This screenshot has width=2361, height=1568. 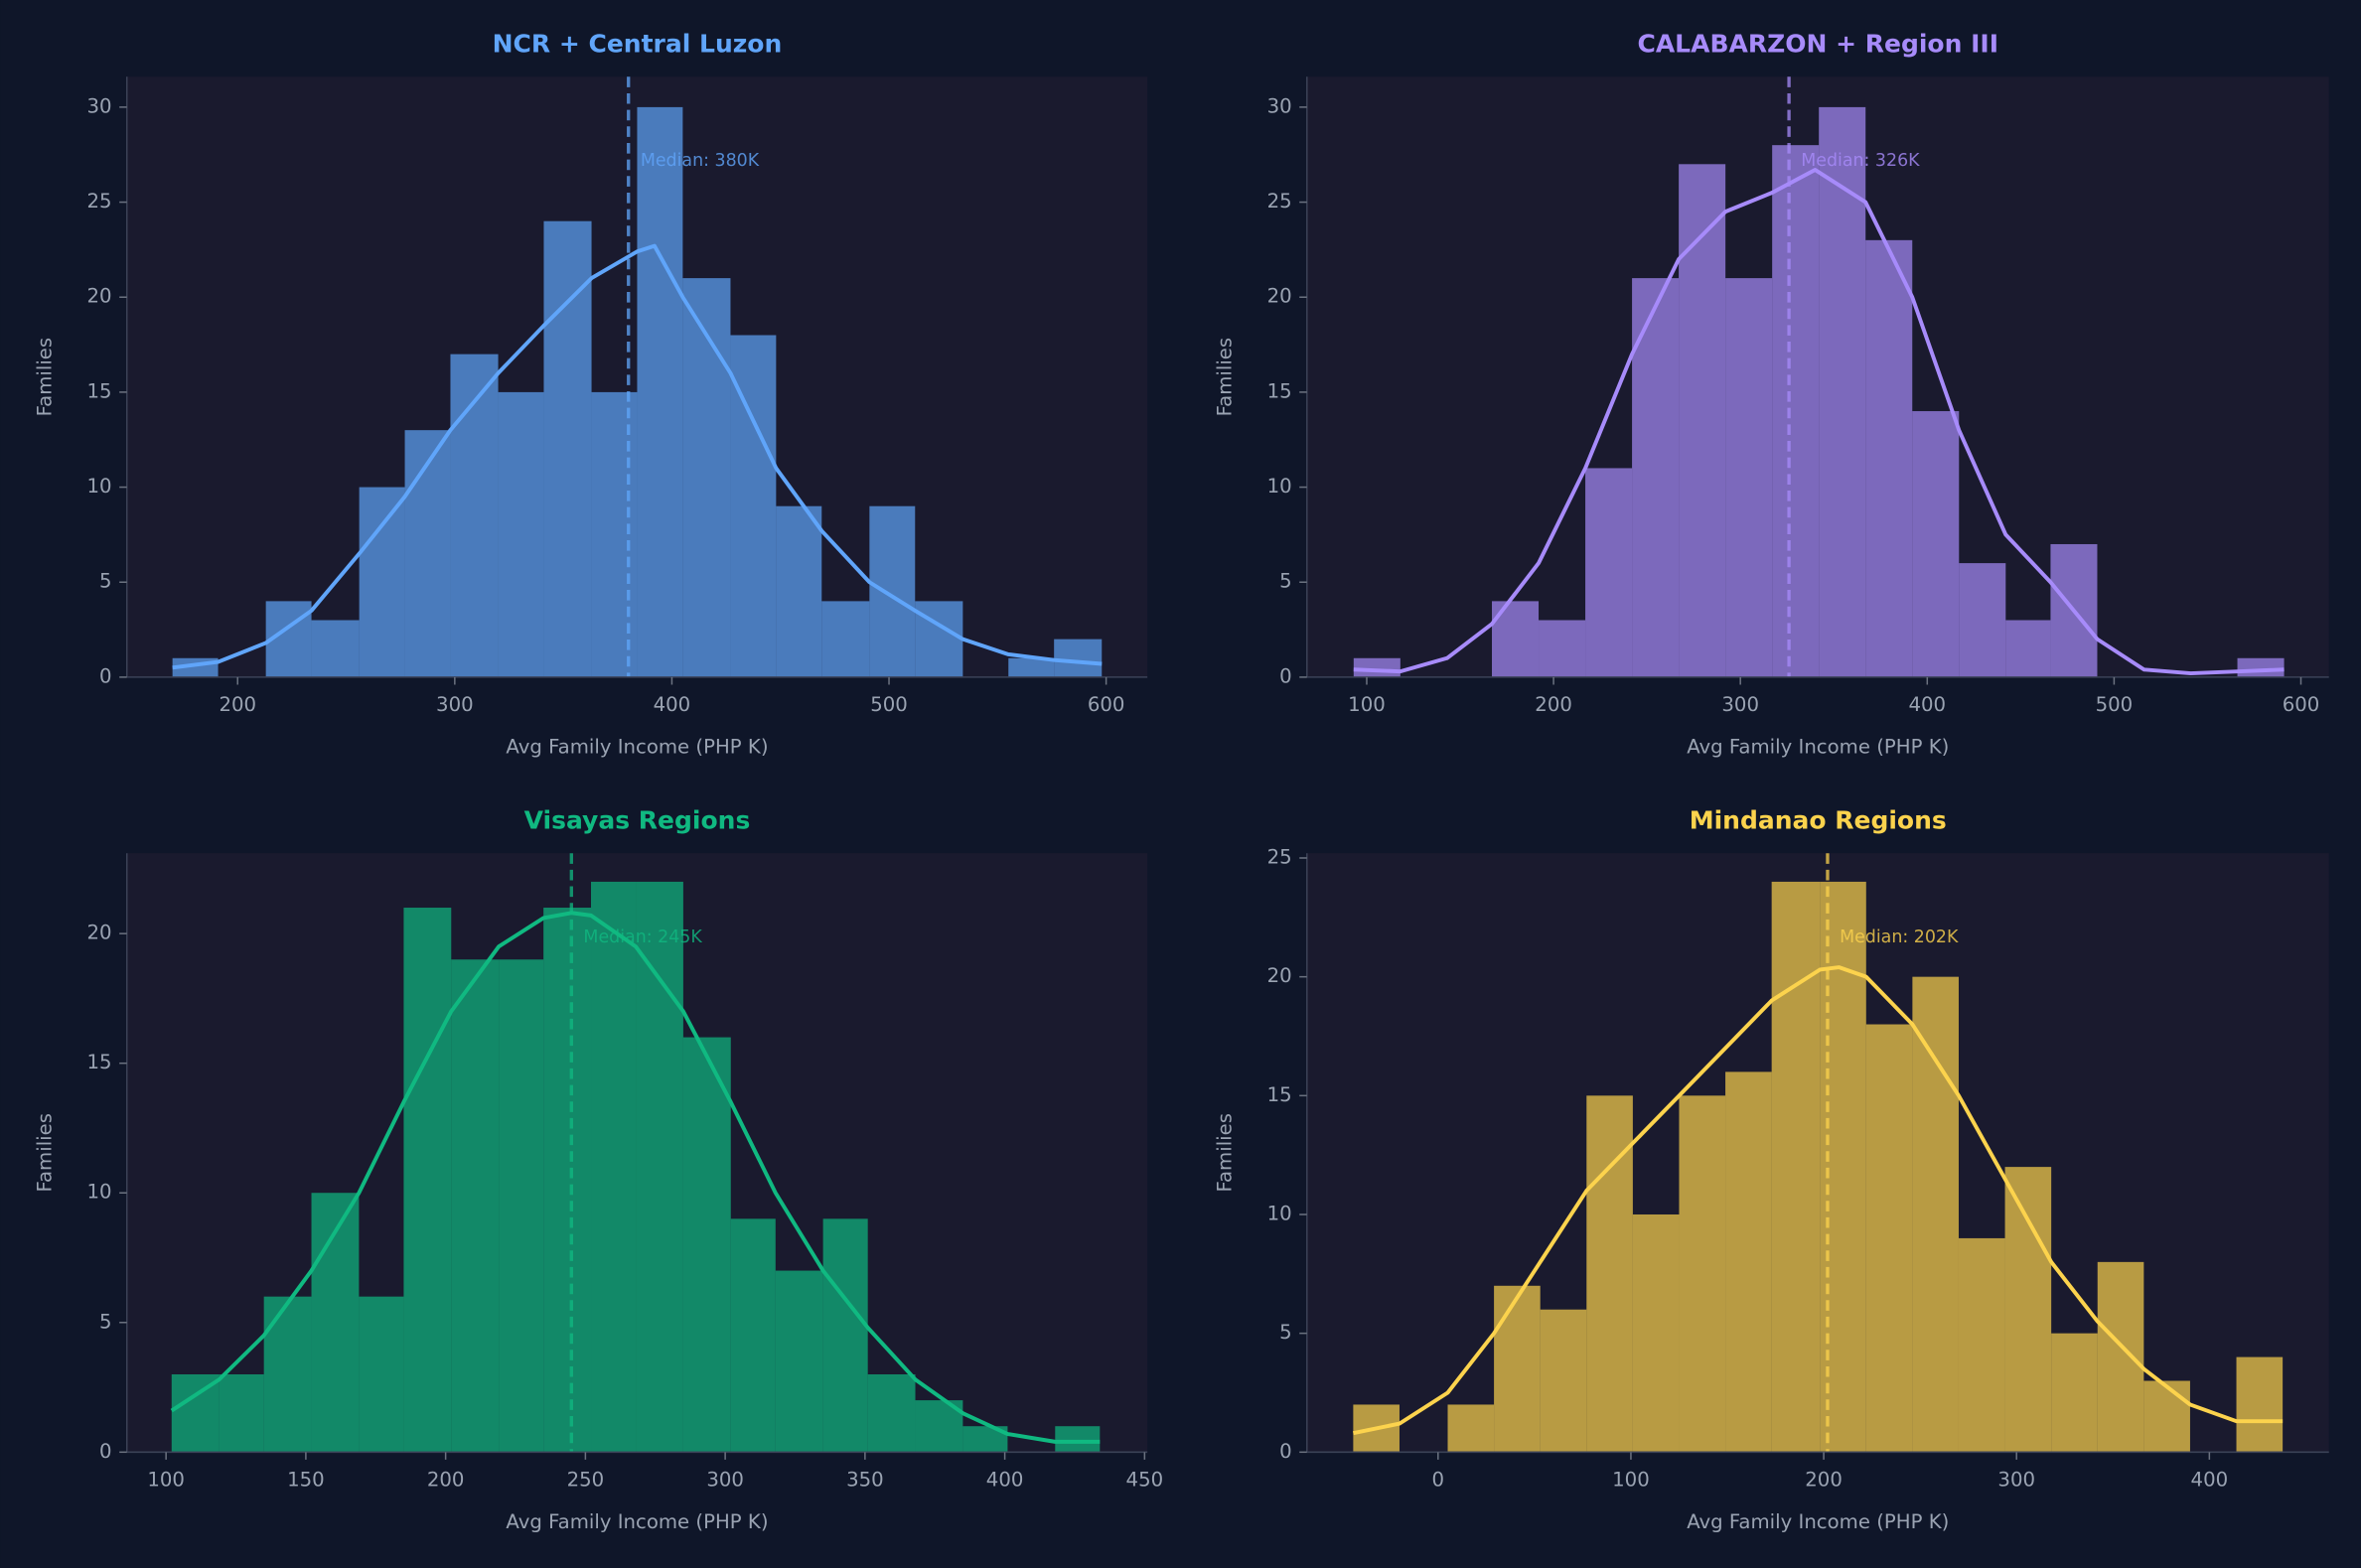 What do you see at coordinates (586, 1480) in the screenshot?
I see `x-tick-label: 250` at bounding box center [586, 1480].